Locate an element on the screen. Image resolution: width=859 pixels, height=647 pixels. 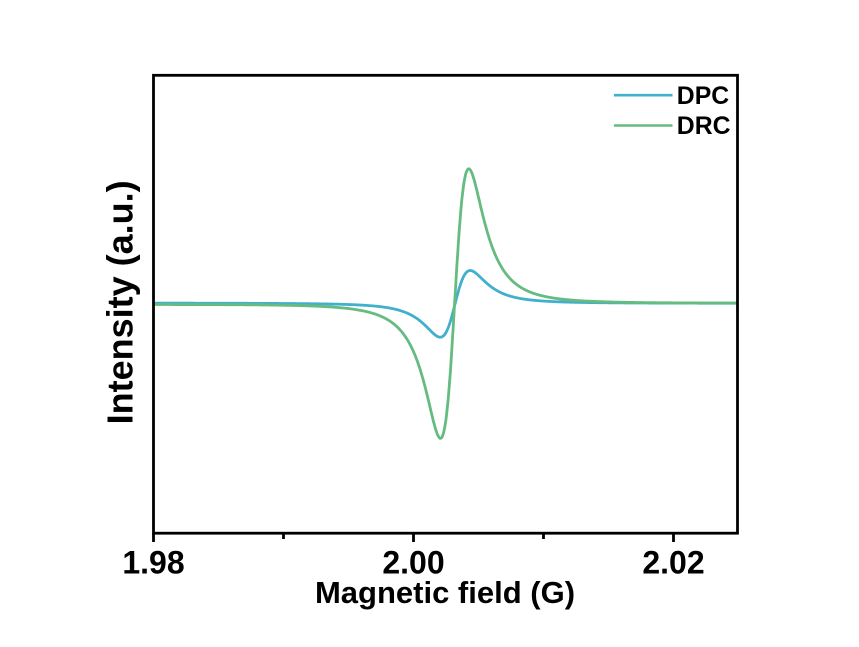
svg-text: 1.98 is located at coordinates (153, 562).